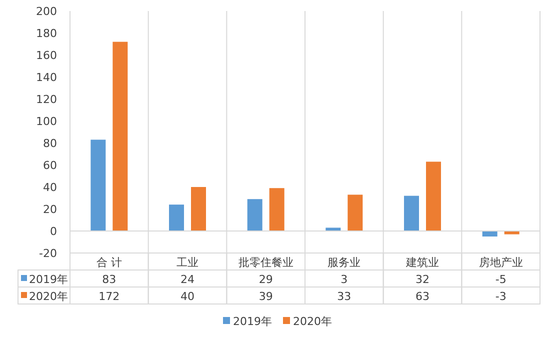 The image size is (550, 341). I want to click on x-tick-label: 房地产业, so click(500, 262).